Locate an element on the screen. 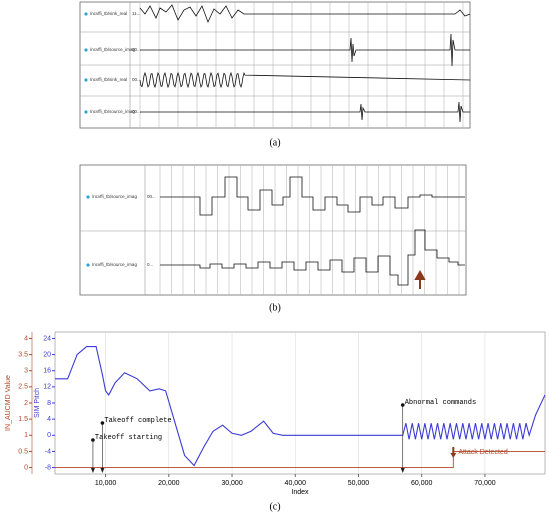 The height and width of the screenshot is (514, 550). x-tick-label: 40,000 is located at coordinates (296, 483).